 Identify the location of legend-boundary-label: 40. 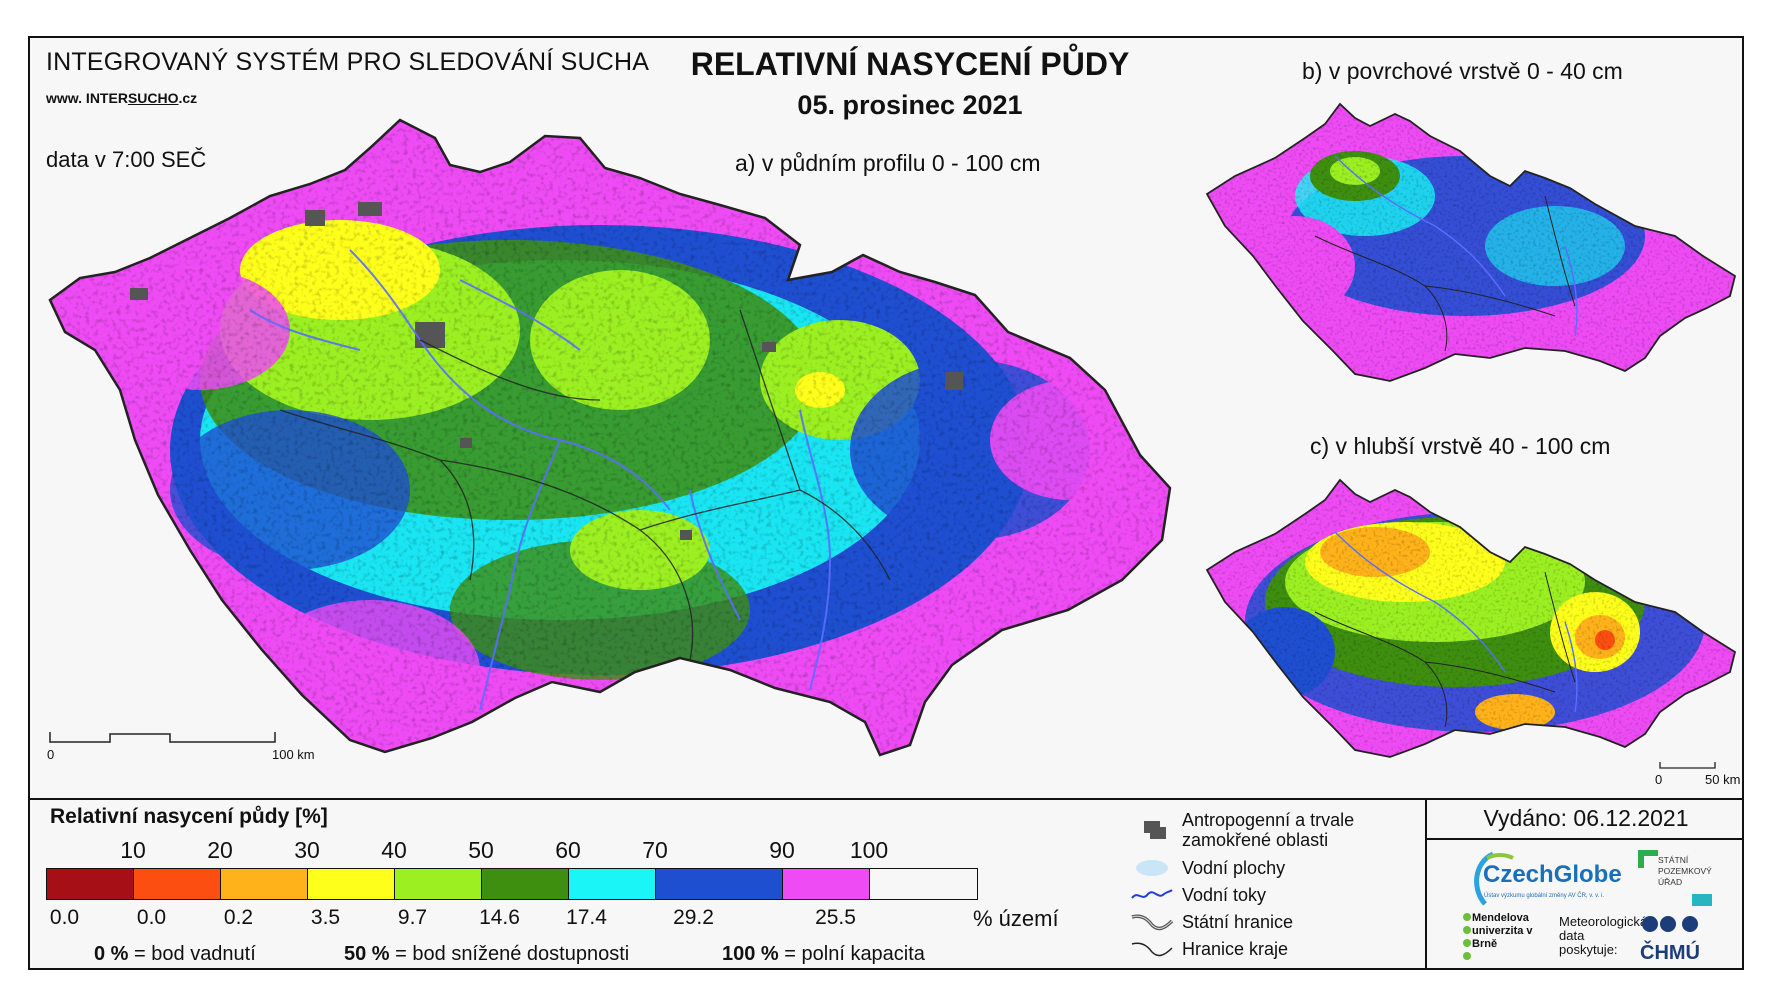
(394, 850).